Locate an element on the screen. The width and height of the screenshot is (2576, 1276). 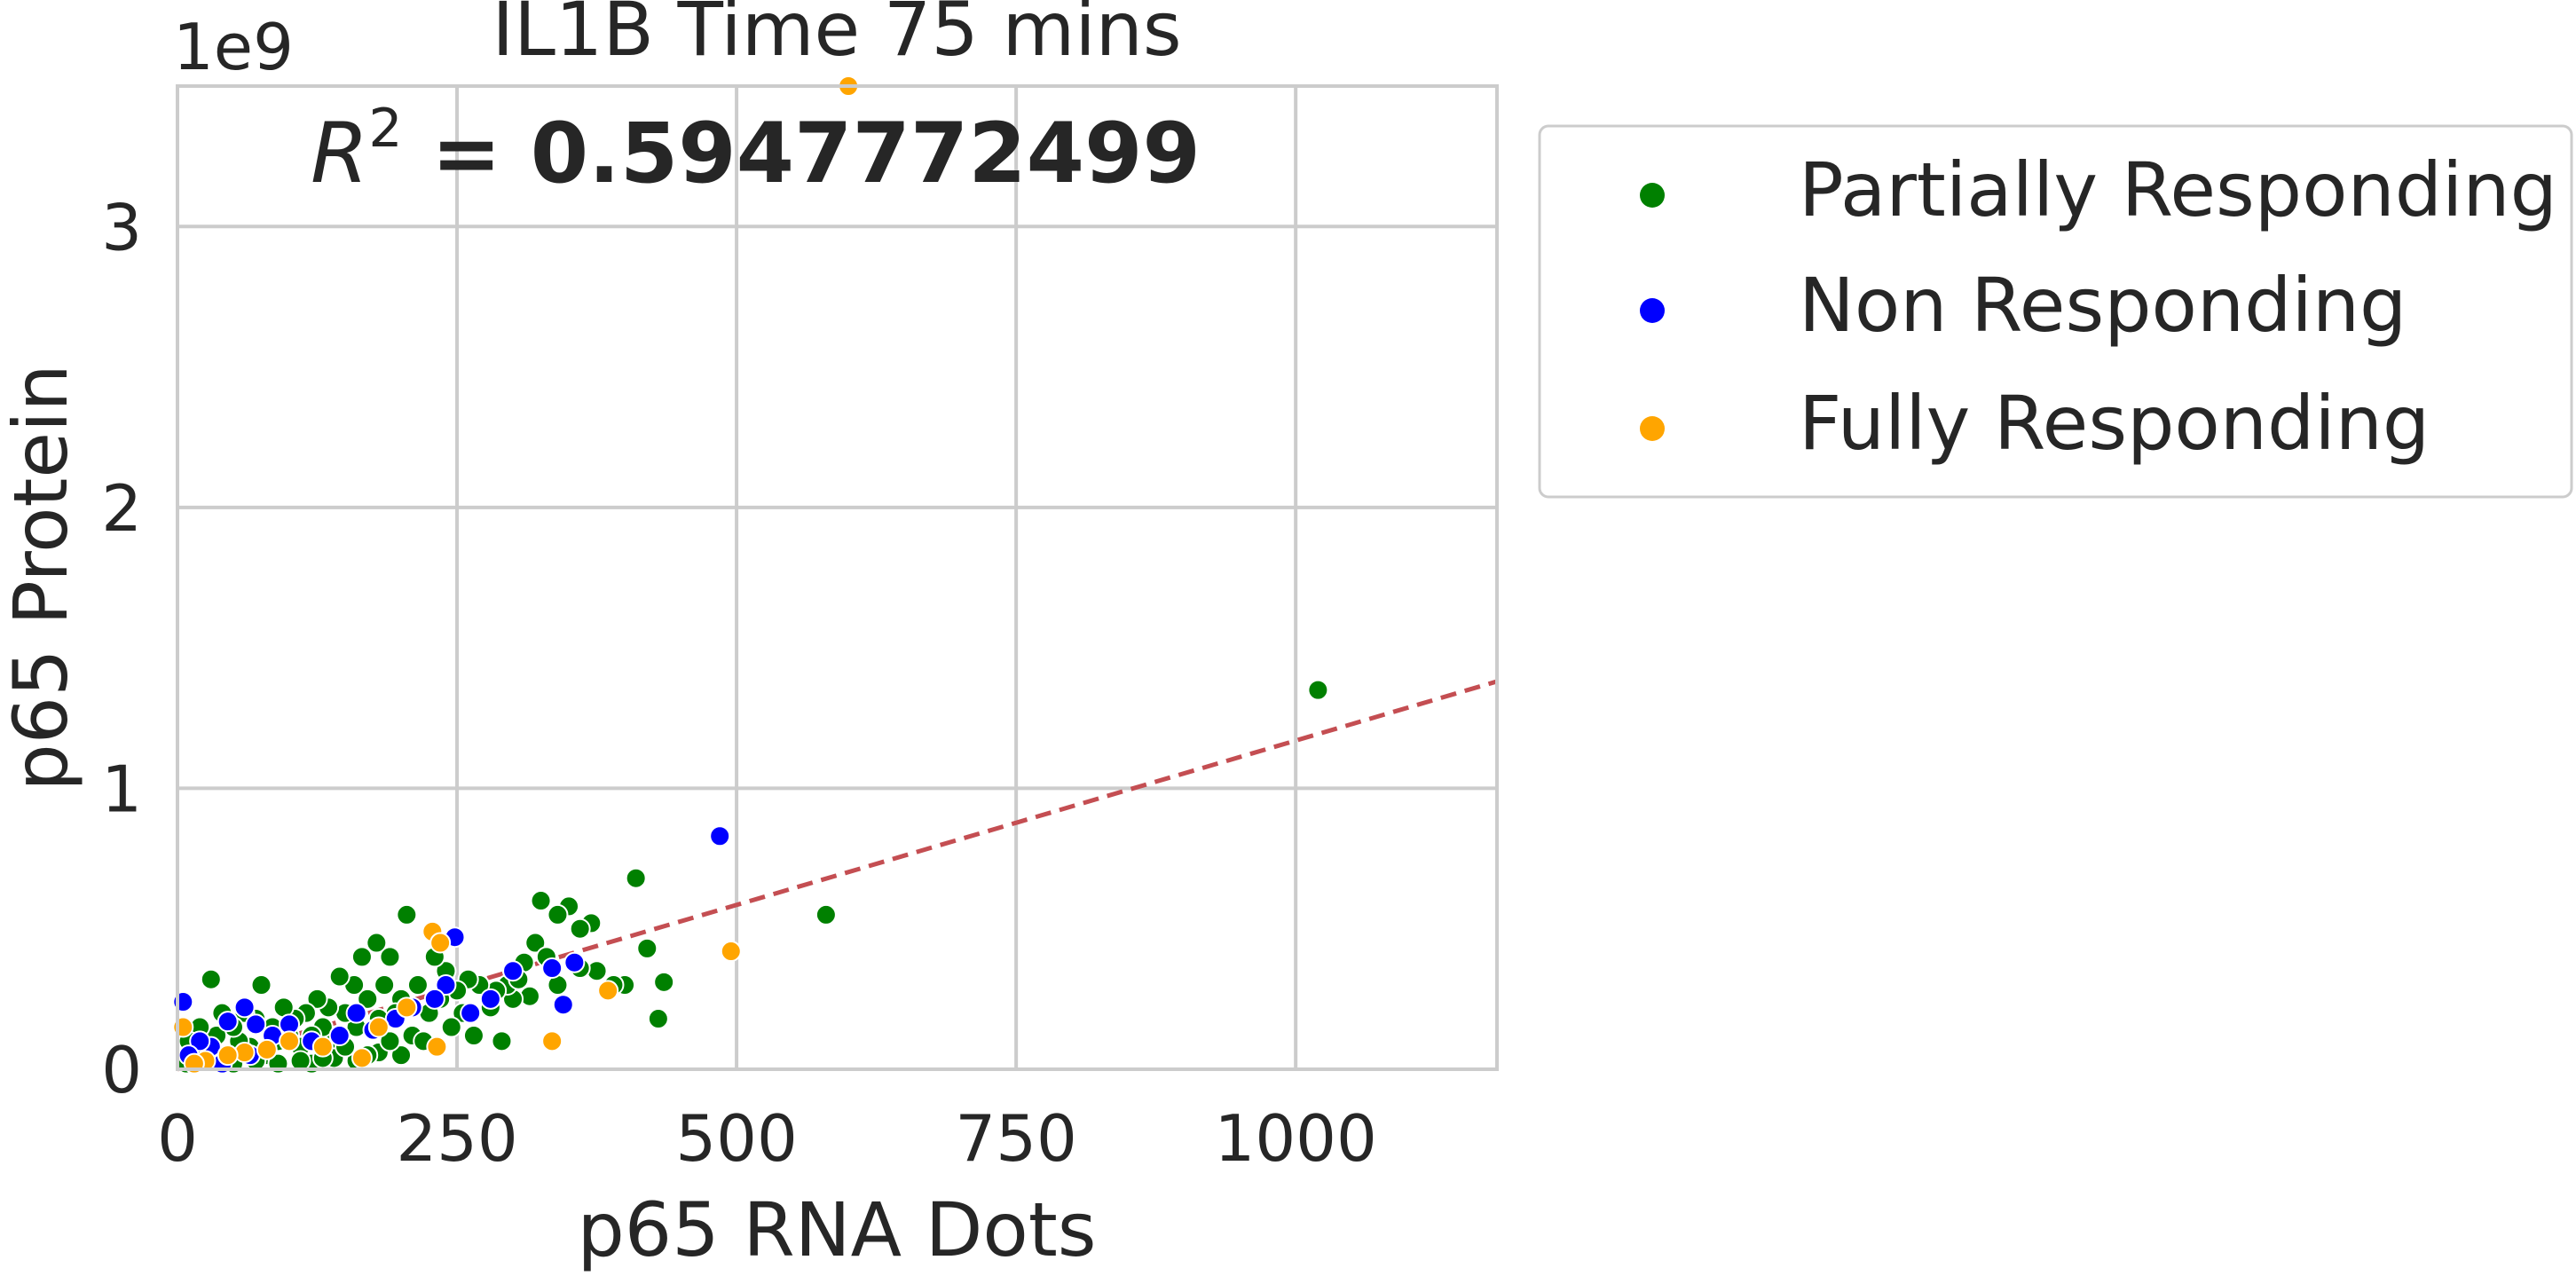
r2-value: = 0.5947772499 is located at coordinates (802, 154).